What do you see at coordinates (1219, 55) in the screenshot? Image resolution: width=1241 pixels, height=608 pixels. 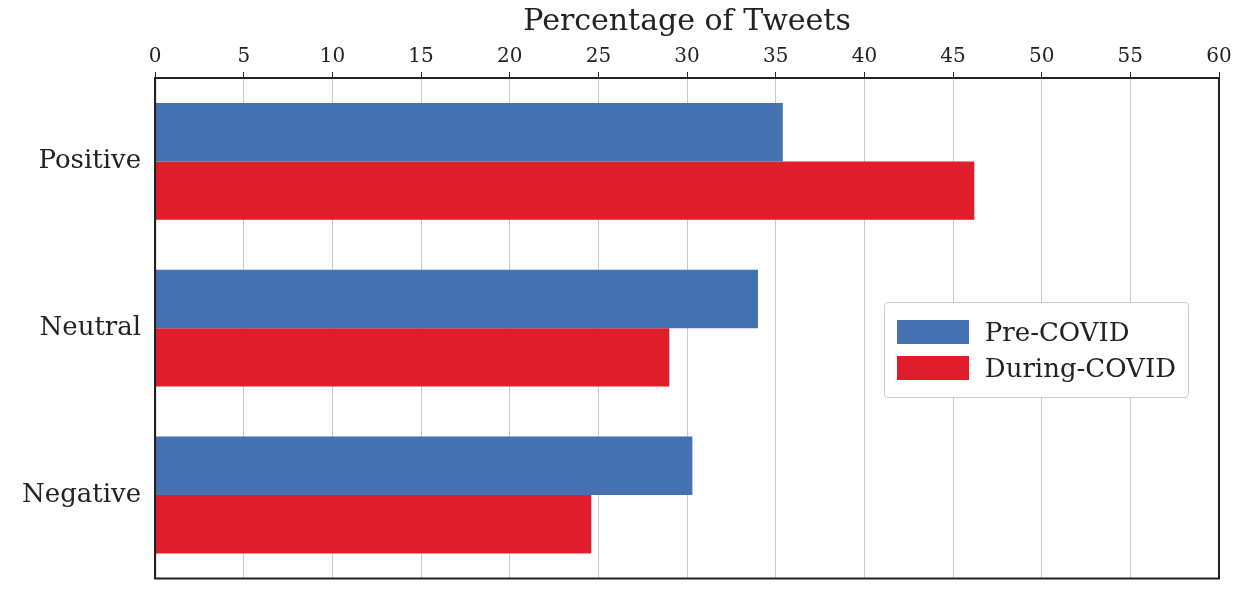 I see `x-tick-label: 60` at bounding box center [1219, 55].